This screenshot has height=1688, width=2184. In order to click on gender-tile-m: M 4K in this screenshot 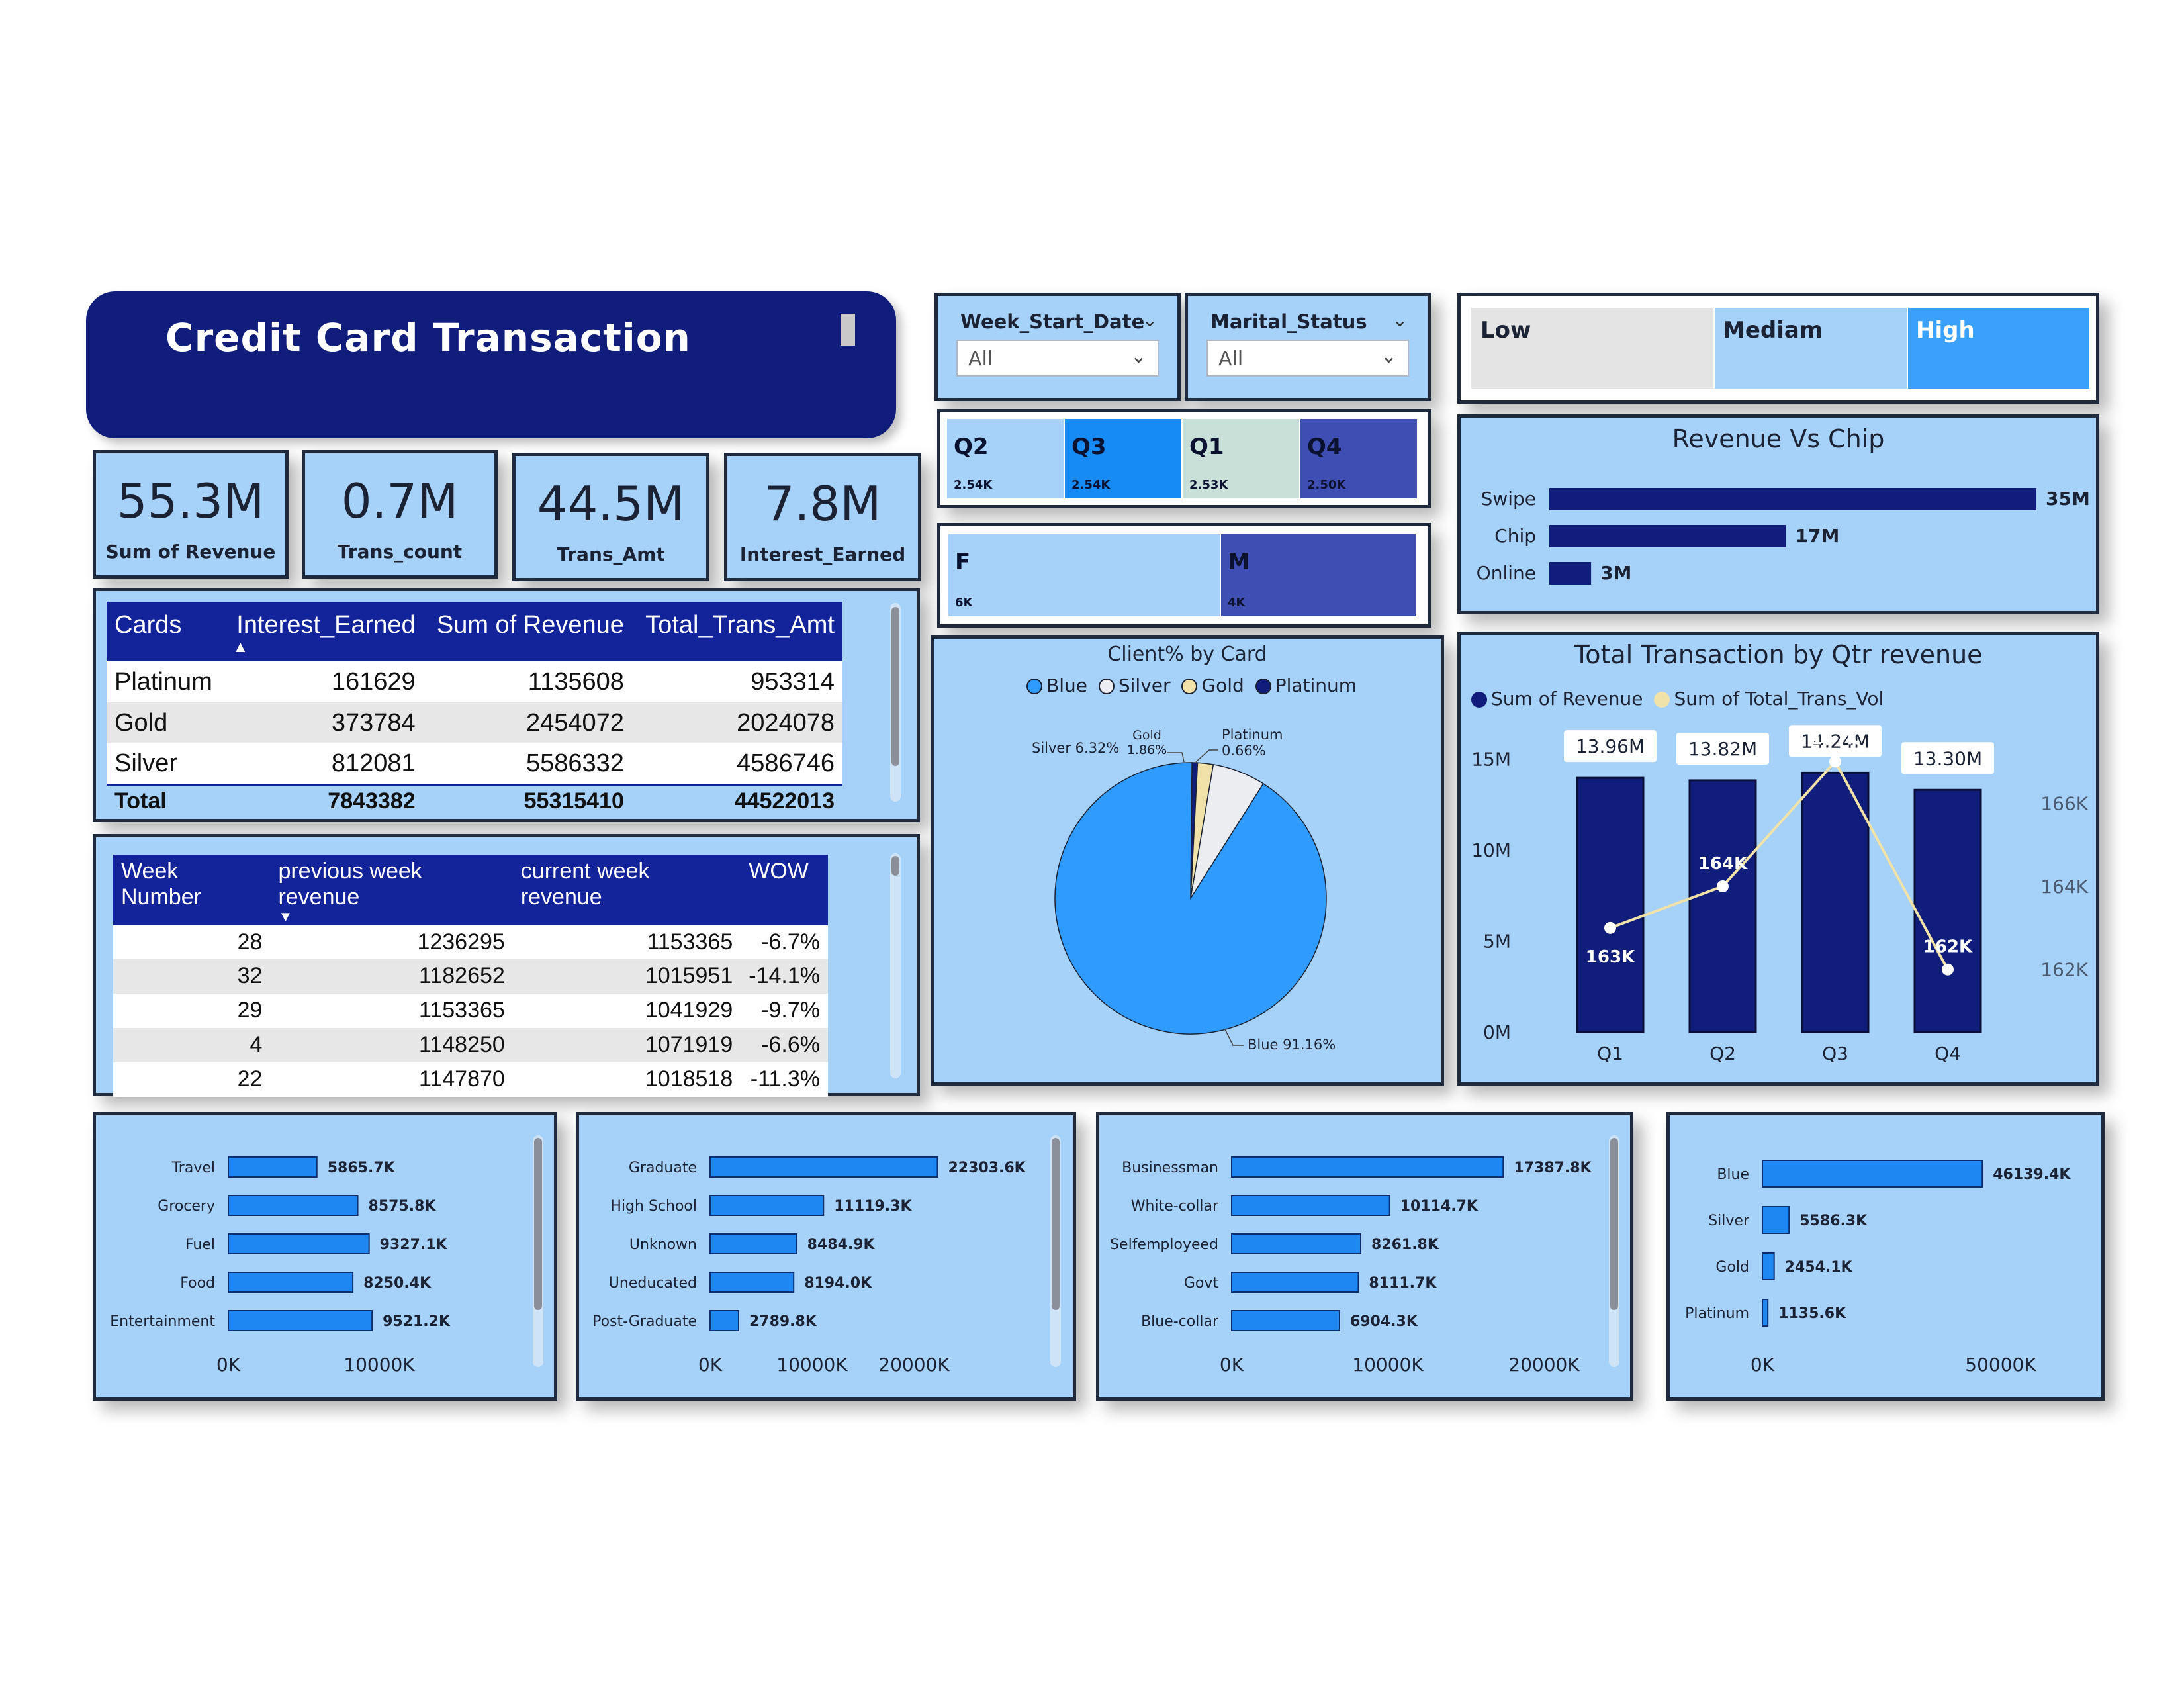, I will do `click(1318, 575)`.